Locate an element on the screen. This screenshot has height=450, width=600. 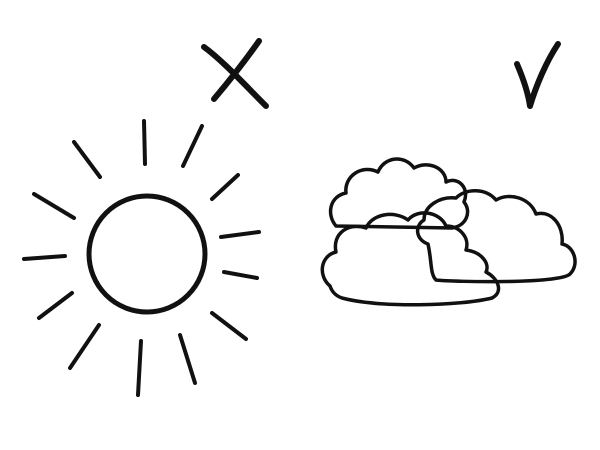
cross-mark-icon is located at coordinates (235, 73).